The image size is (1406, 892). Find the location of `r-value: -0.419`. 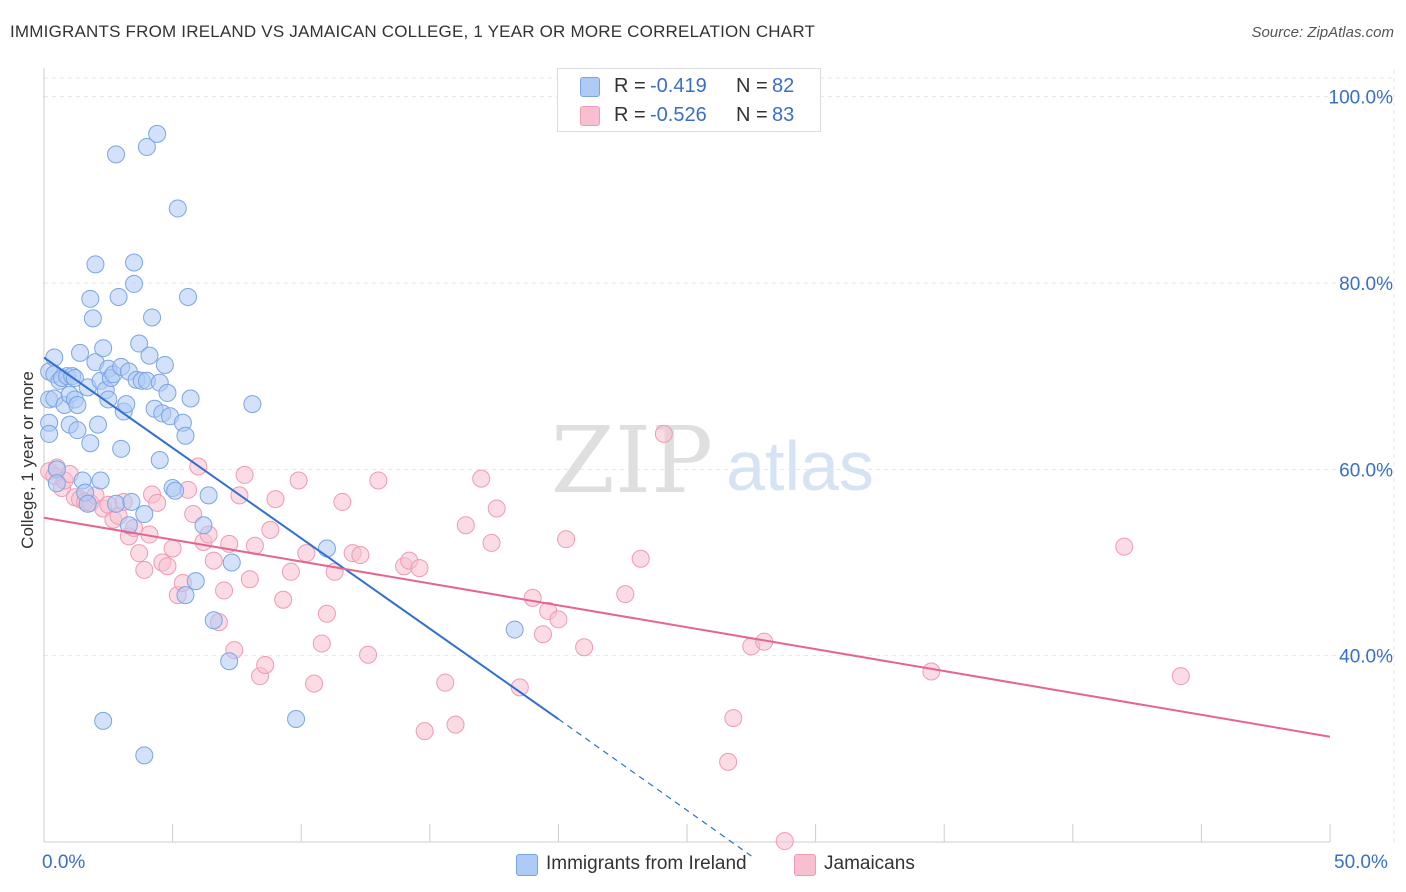

r-value: -0.419 is located at coordinates (678, 86).